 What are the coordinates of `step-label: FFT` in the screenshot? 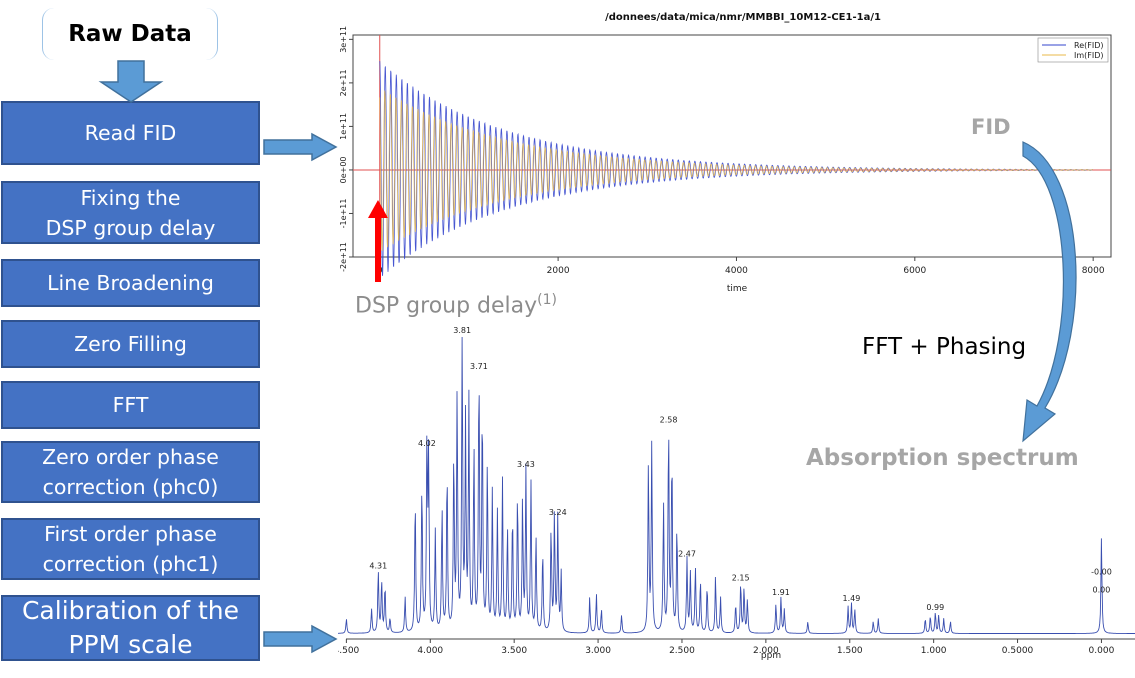 It's located at (130, 405).